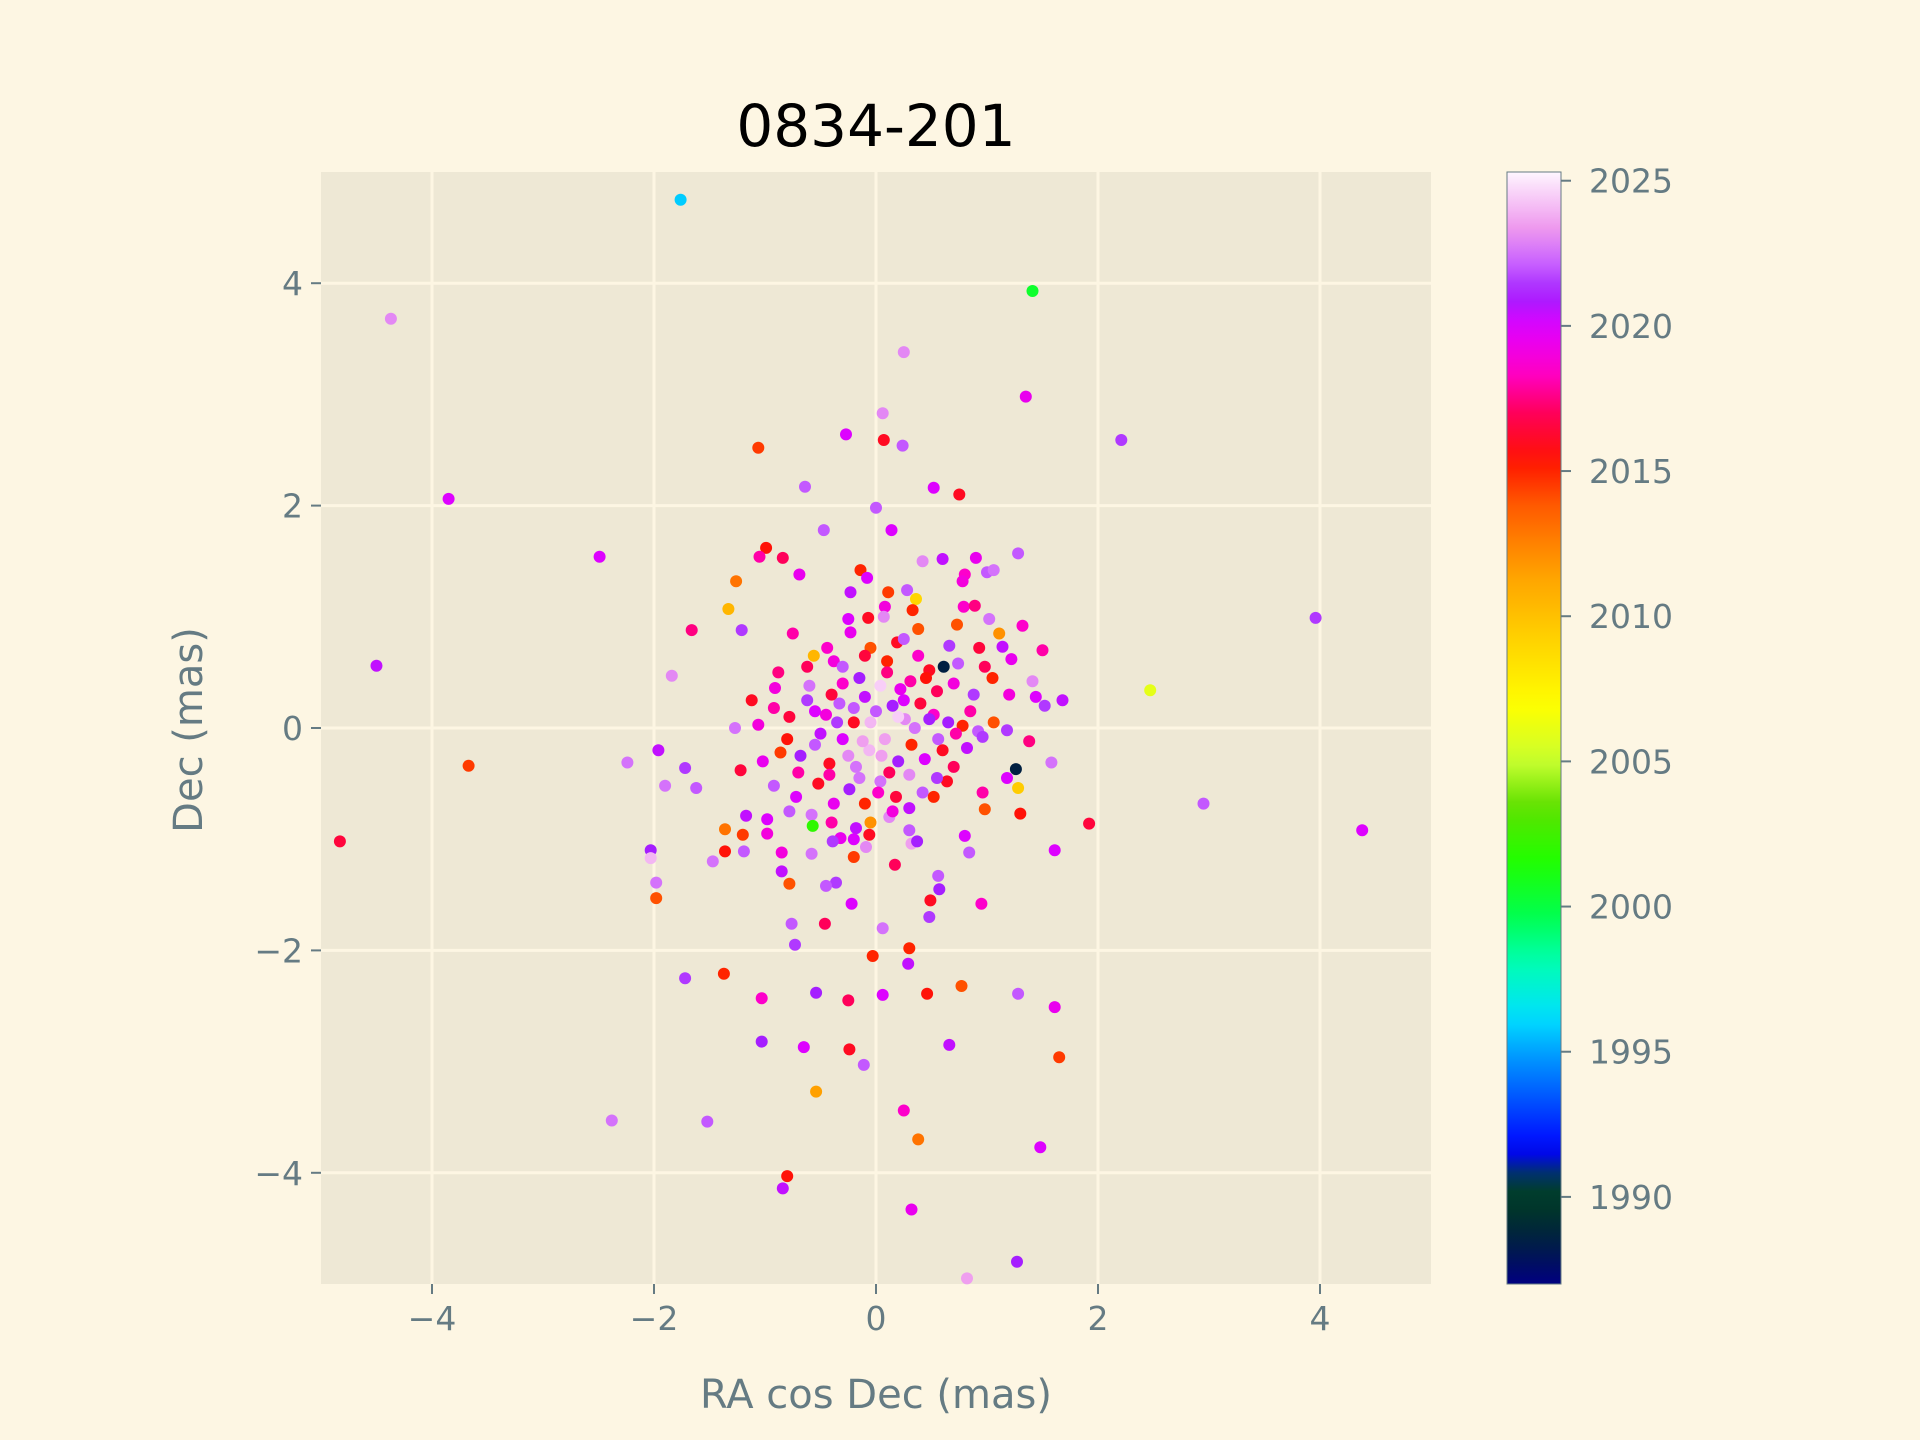  What do you see at coordinates (1631, 1052) in the screenshot?
I see `colorbar-tick-label: 1995` at bounding box center [1631, 1052].